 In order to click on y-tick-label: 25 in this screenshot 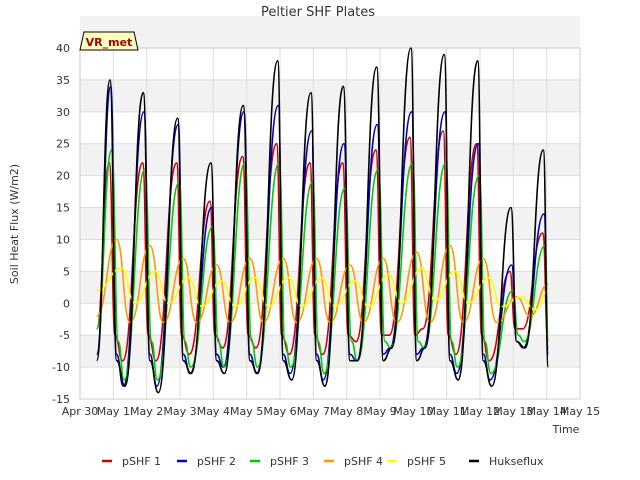, I will do `click(63, 144)`.